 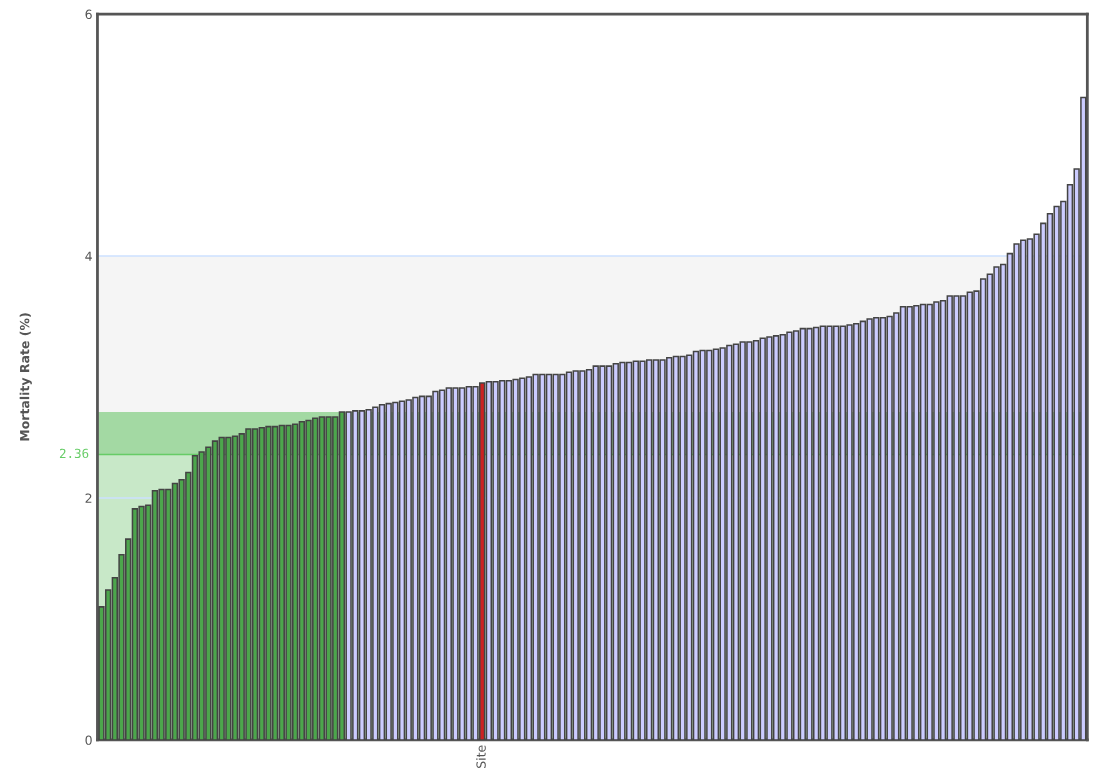 What do you see at coordinates (74, 453) in the screenshot?
I see `ref-line-label: 2.36` at bounding box center [74, 453].